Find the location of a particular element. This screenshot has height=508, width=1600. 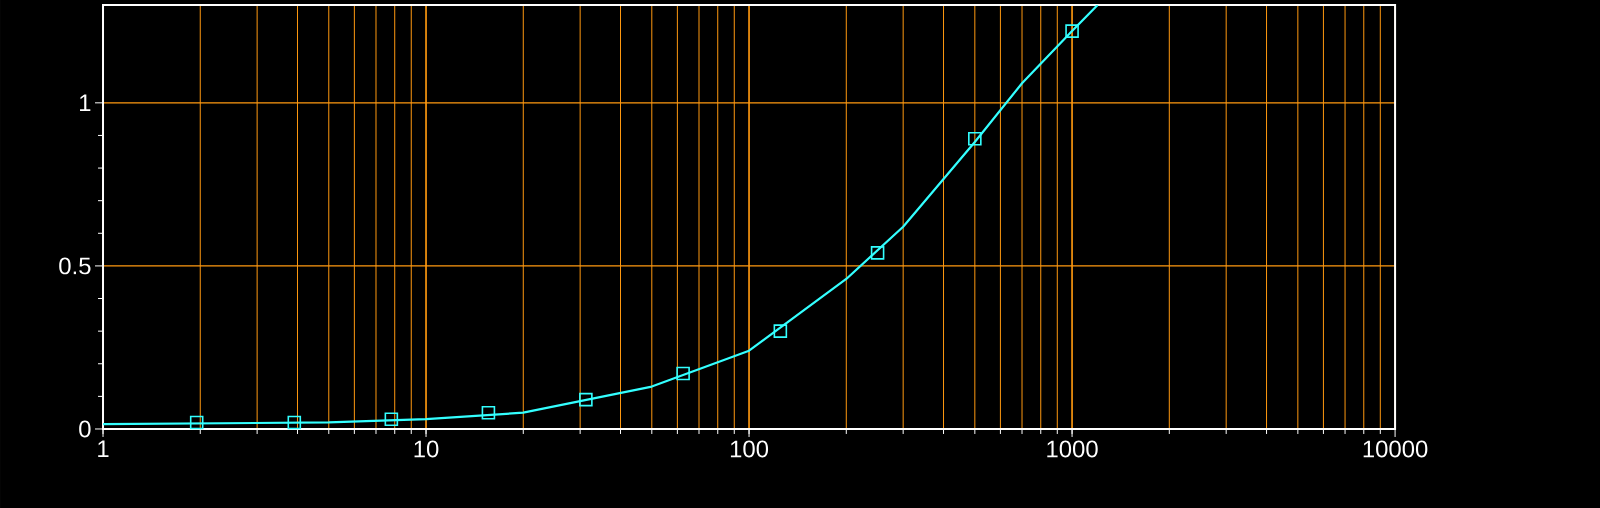

x-tick-label: 1 is located at coordinates (103, 448).